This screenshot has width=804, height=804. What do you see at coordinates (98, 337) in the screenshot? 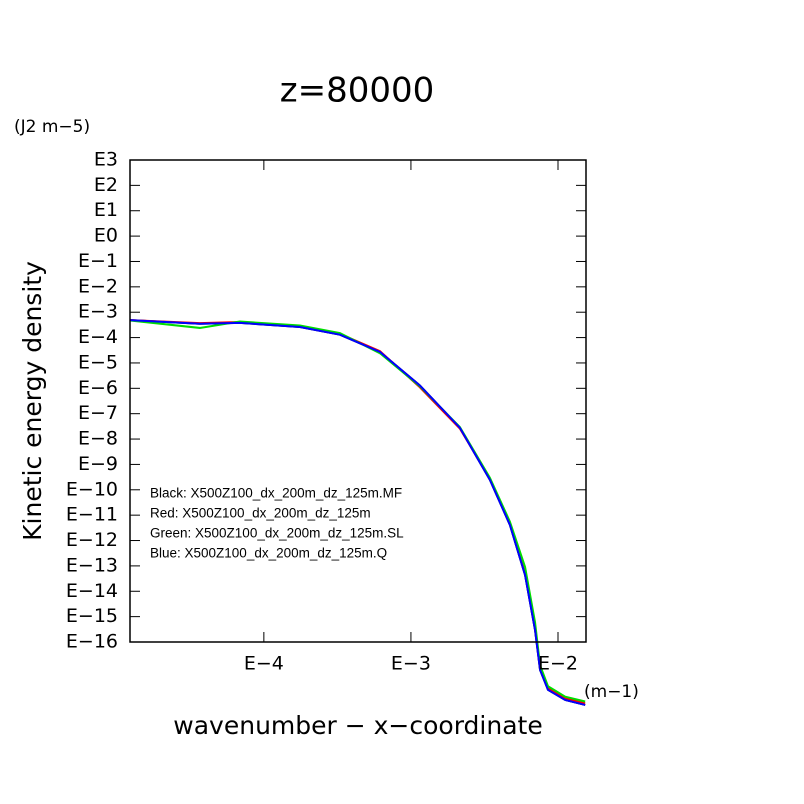
I see `y-tick-label: E−4` at bounding box center [98, 337].